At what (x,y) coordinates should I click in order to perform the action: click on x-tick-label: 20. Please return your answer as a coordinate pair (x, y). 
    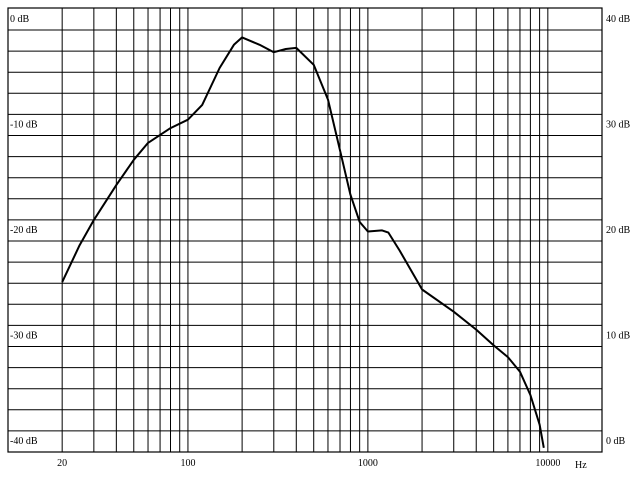
    Looking at the image, I should click on (62, 463).